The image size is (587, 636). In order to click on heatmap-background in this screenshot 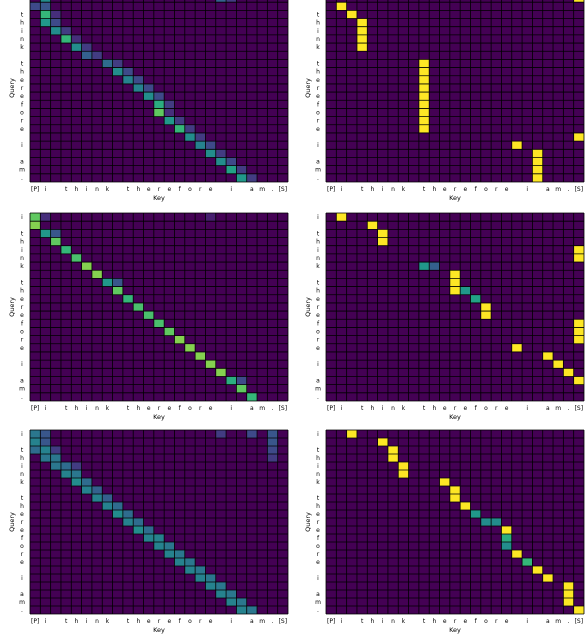, I will do `click(455, 522)`.